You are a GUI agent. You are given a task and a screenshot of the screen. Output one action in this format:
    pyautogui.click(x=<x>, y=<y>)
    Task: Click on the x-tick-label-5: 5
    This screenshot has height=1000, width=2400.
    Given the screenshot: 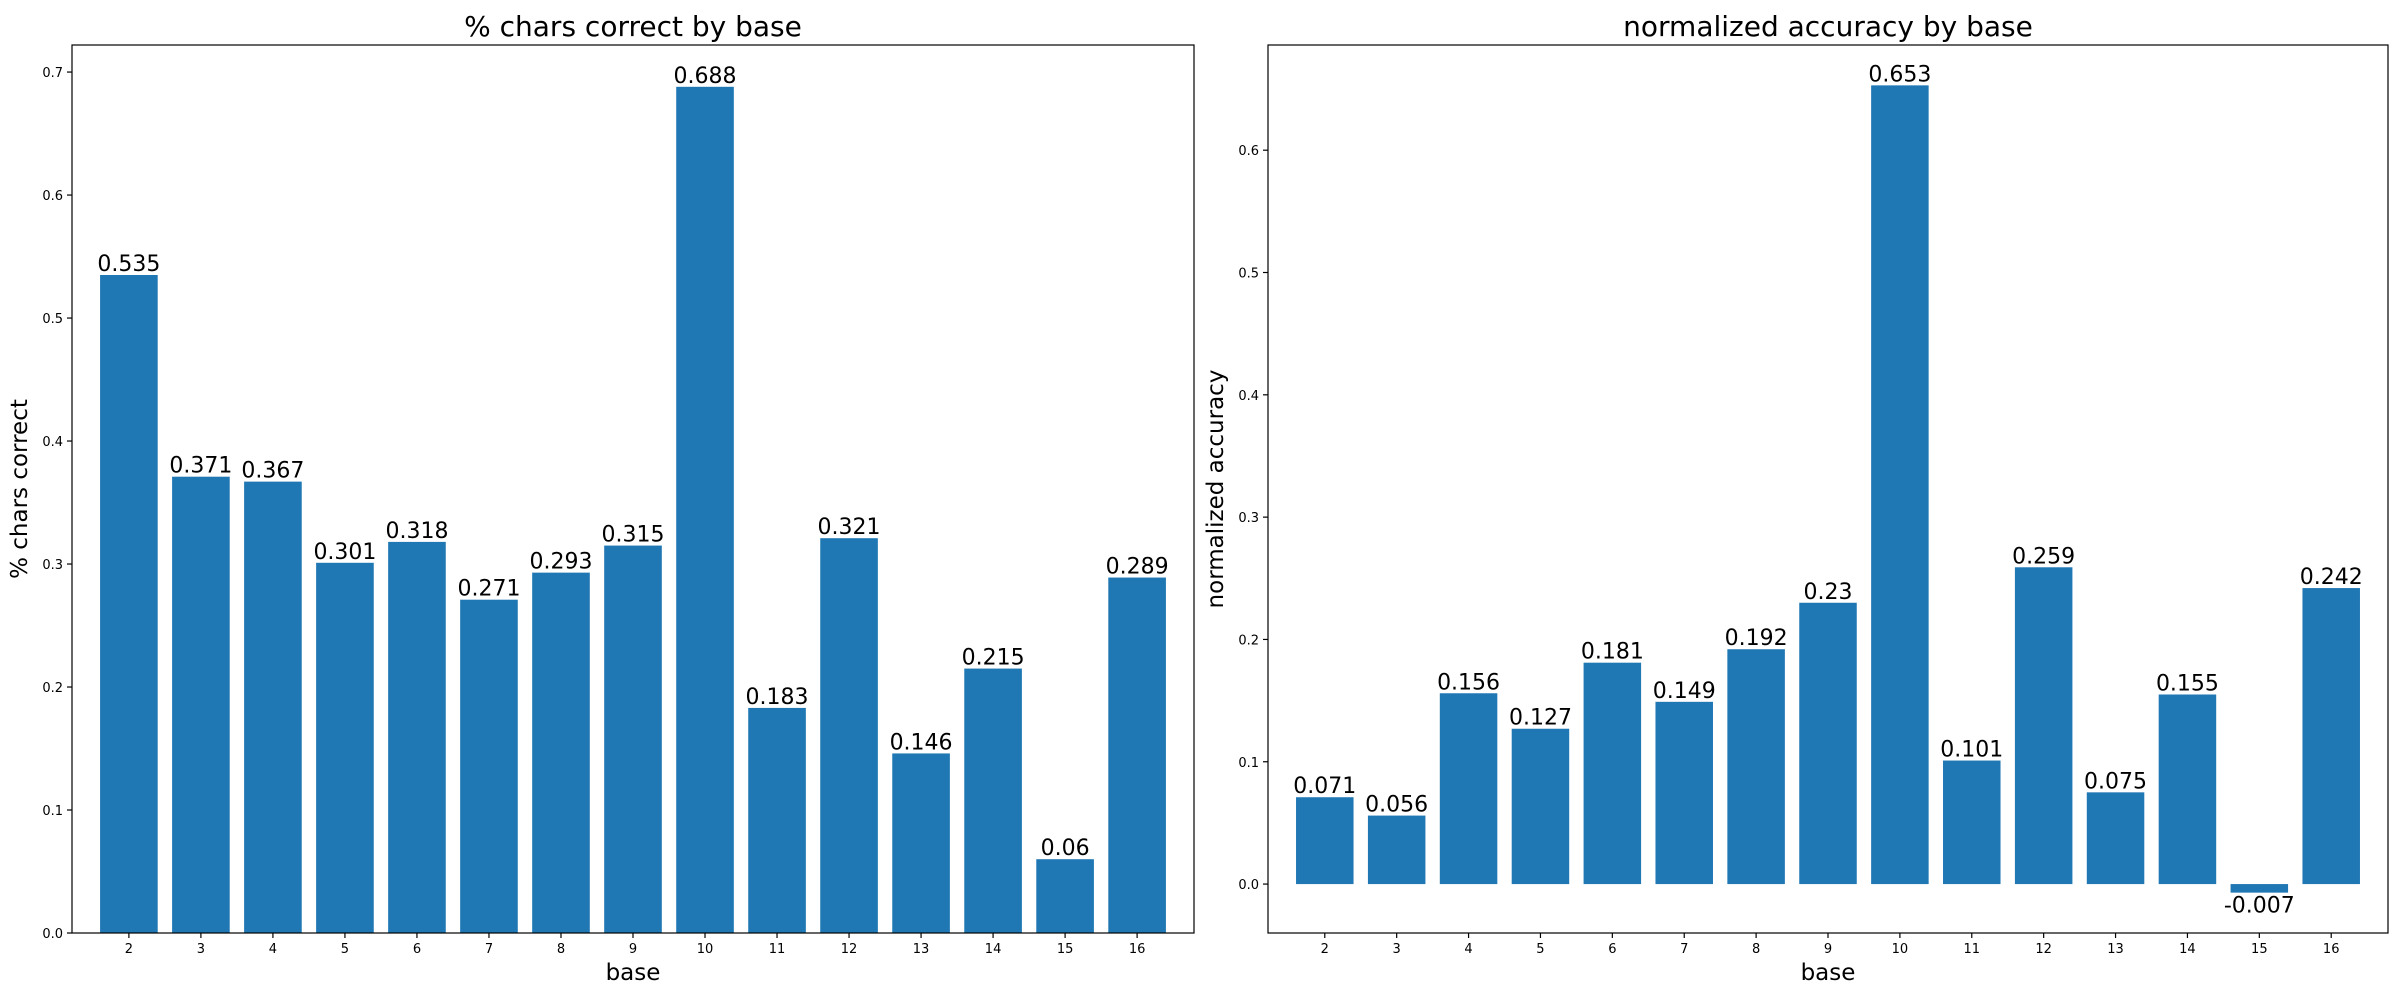 What is the action you would take?
    pyautogui.click(x=345, y=949)
    